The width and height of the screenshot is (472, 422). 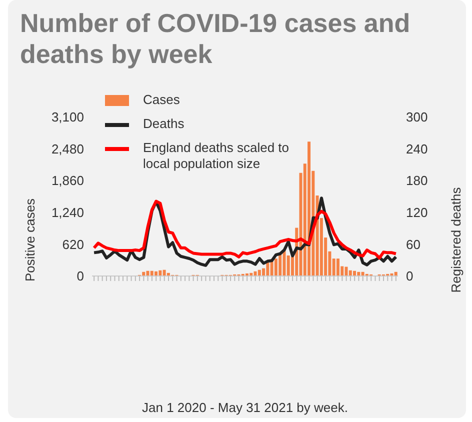 What do you see at coordinates (417, 180) in the screenshot?
I see `y2-tick-label: 180` at bounding box center [417, 180].